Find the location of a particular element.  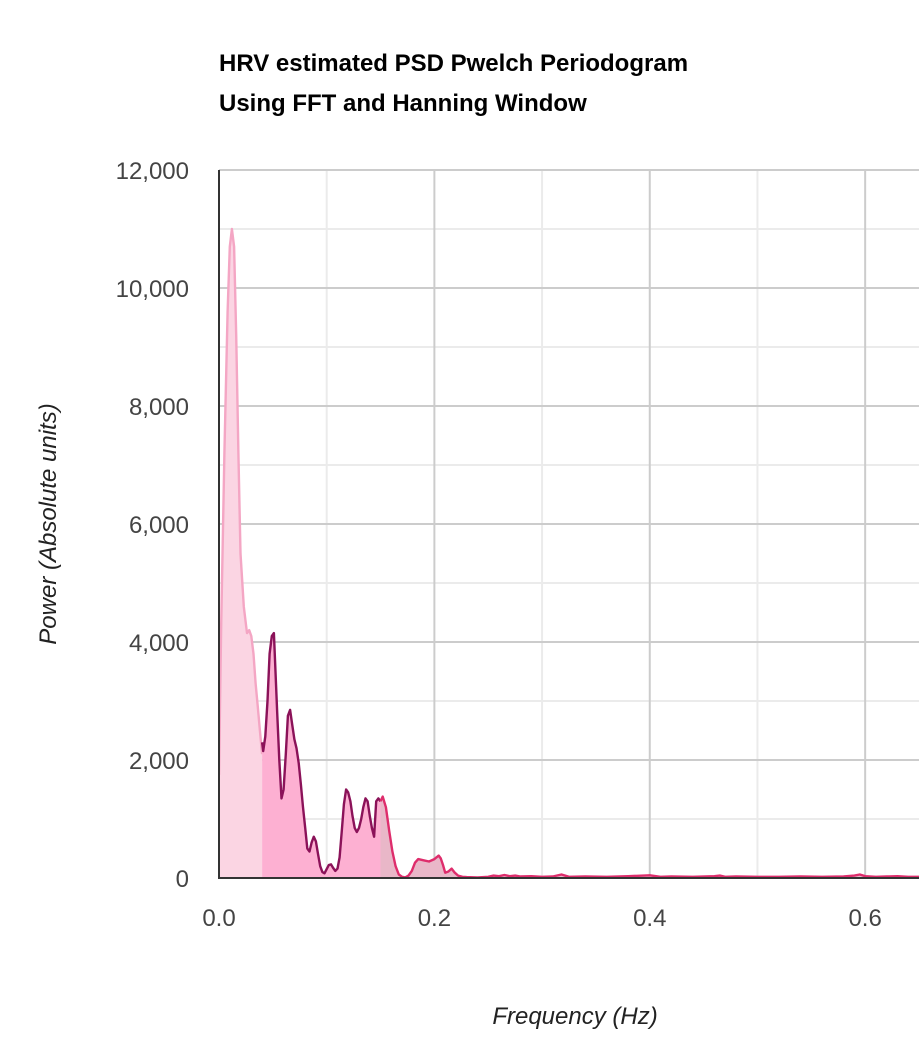

y-tick-label: 10,000 is located at coordinates (152, 289).